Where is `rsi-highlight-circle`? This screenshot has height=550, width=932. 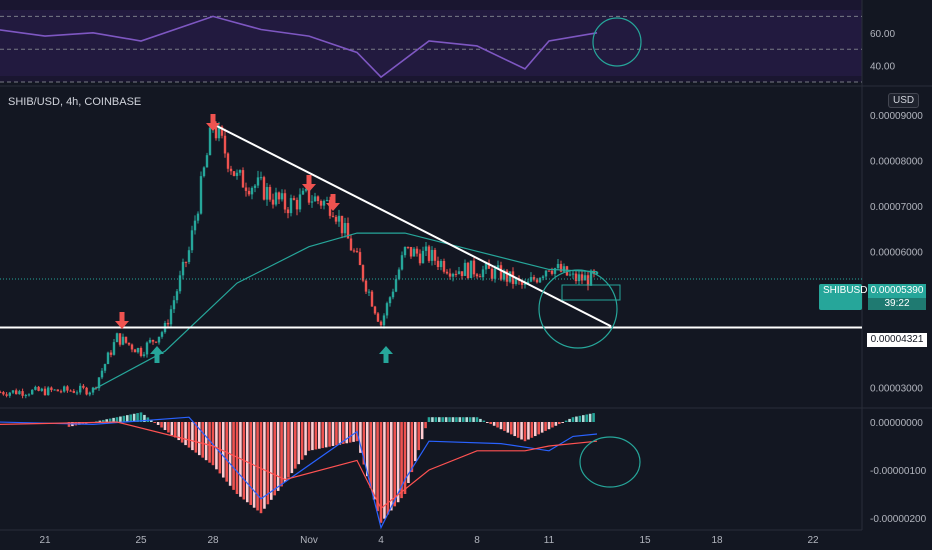 rsi-highlight-circle is located at coordinates (617, 42).